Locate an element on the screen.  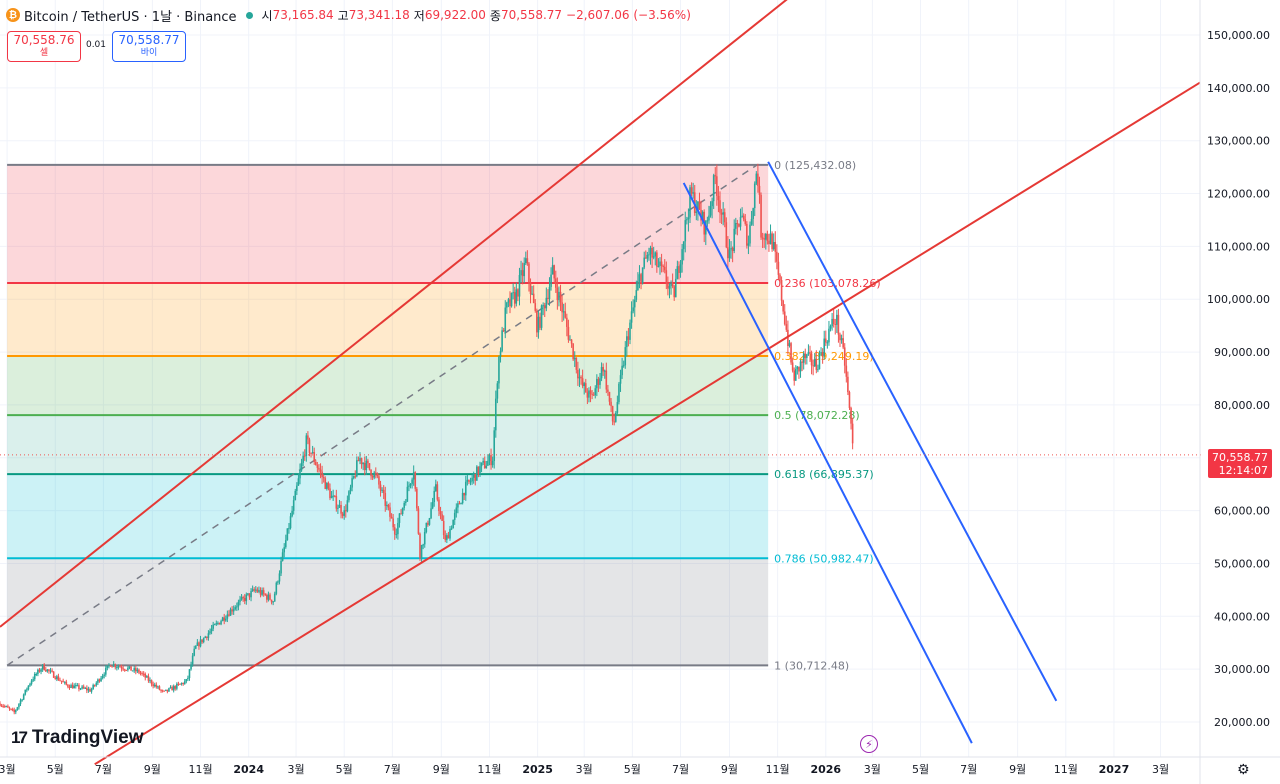
close-value: 70,558.77 is located at coordinates (531, 15).